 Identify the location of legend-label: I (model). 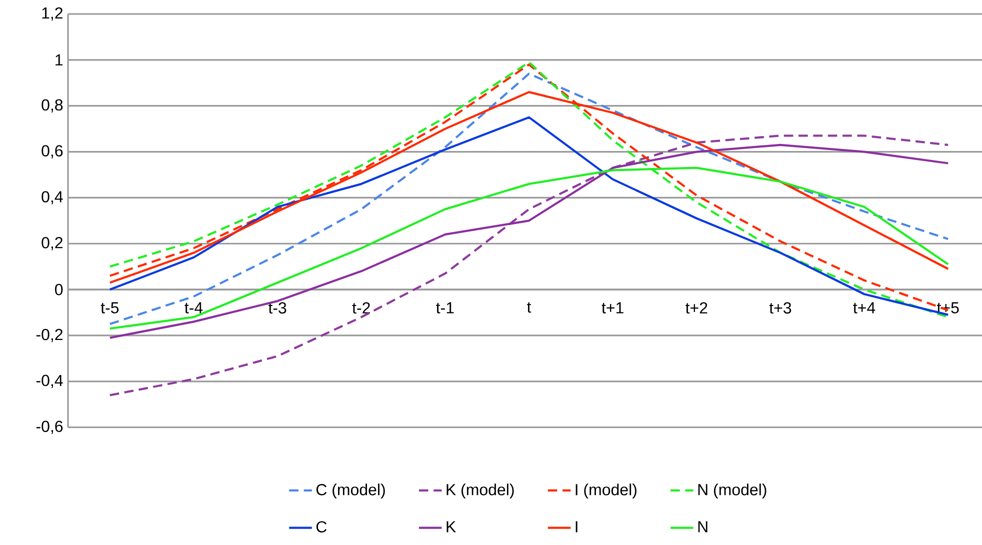
(606, 491).